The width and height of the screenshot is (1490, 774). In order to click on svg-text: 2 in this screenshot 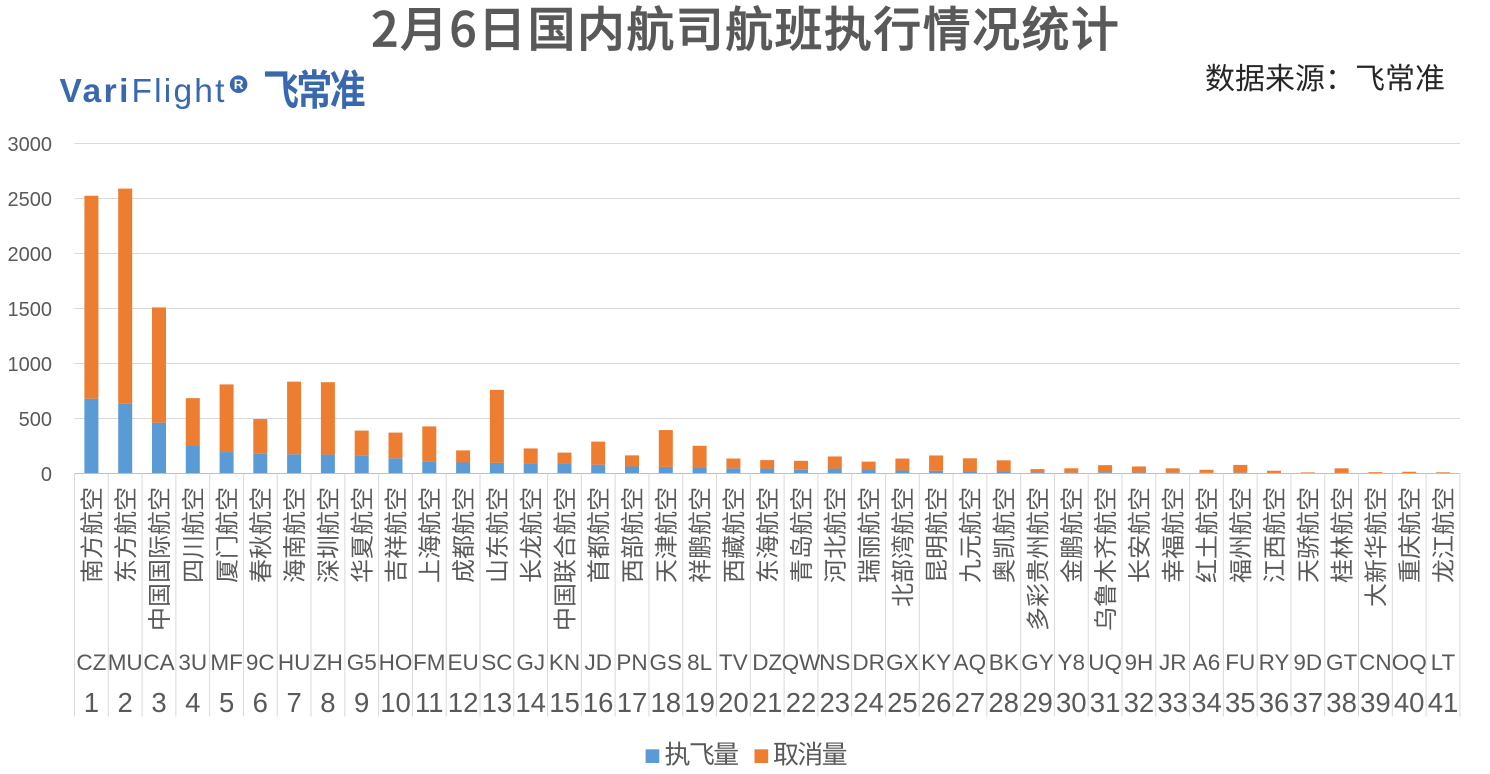, I will do `click(125, 702)`.